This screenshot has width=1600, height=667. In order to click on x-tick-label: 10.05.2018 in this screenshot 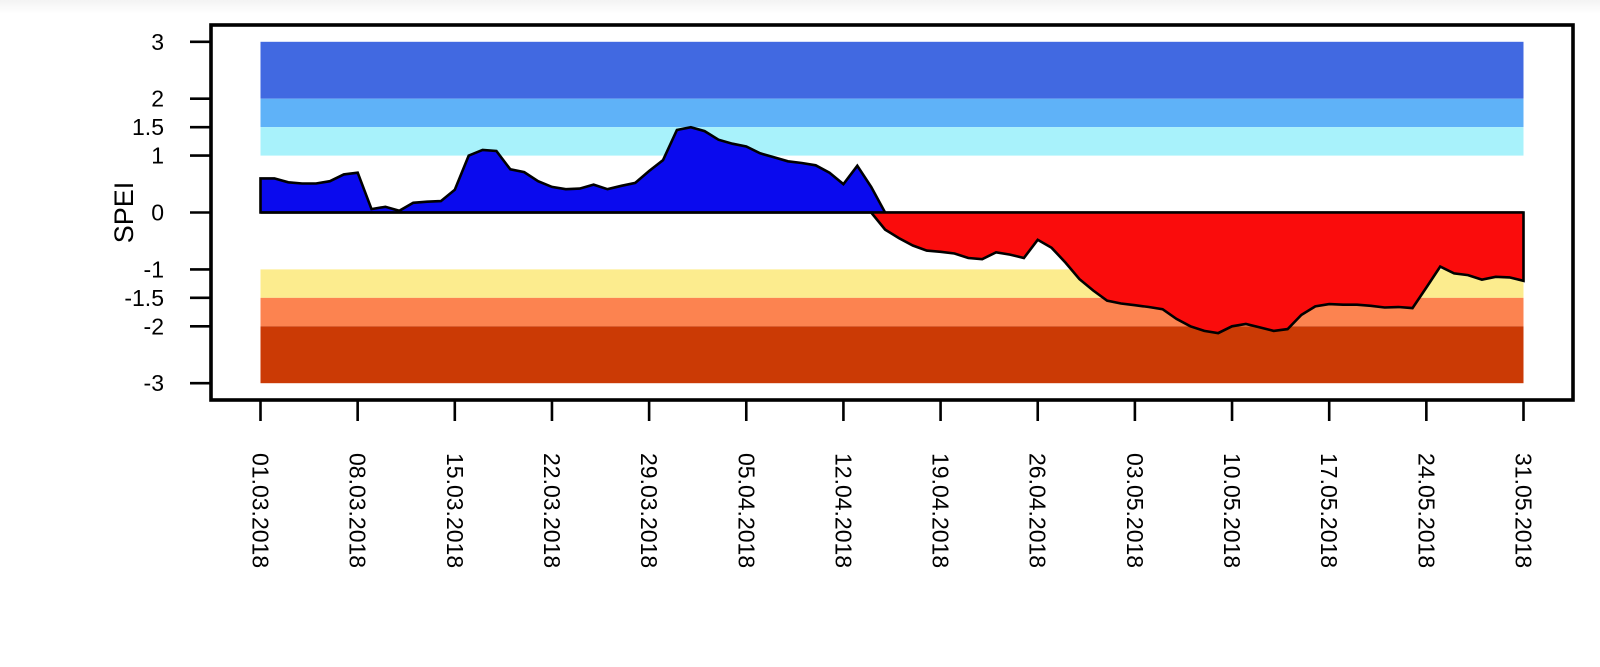, I will do `click(1232, 510)`.